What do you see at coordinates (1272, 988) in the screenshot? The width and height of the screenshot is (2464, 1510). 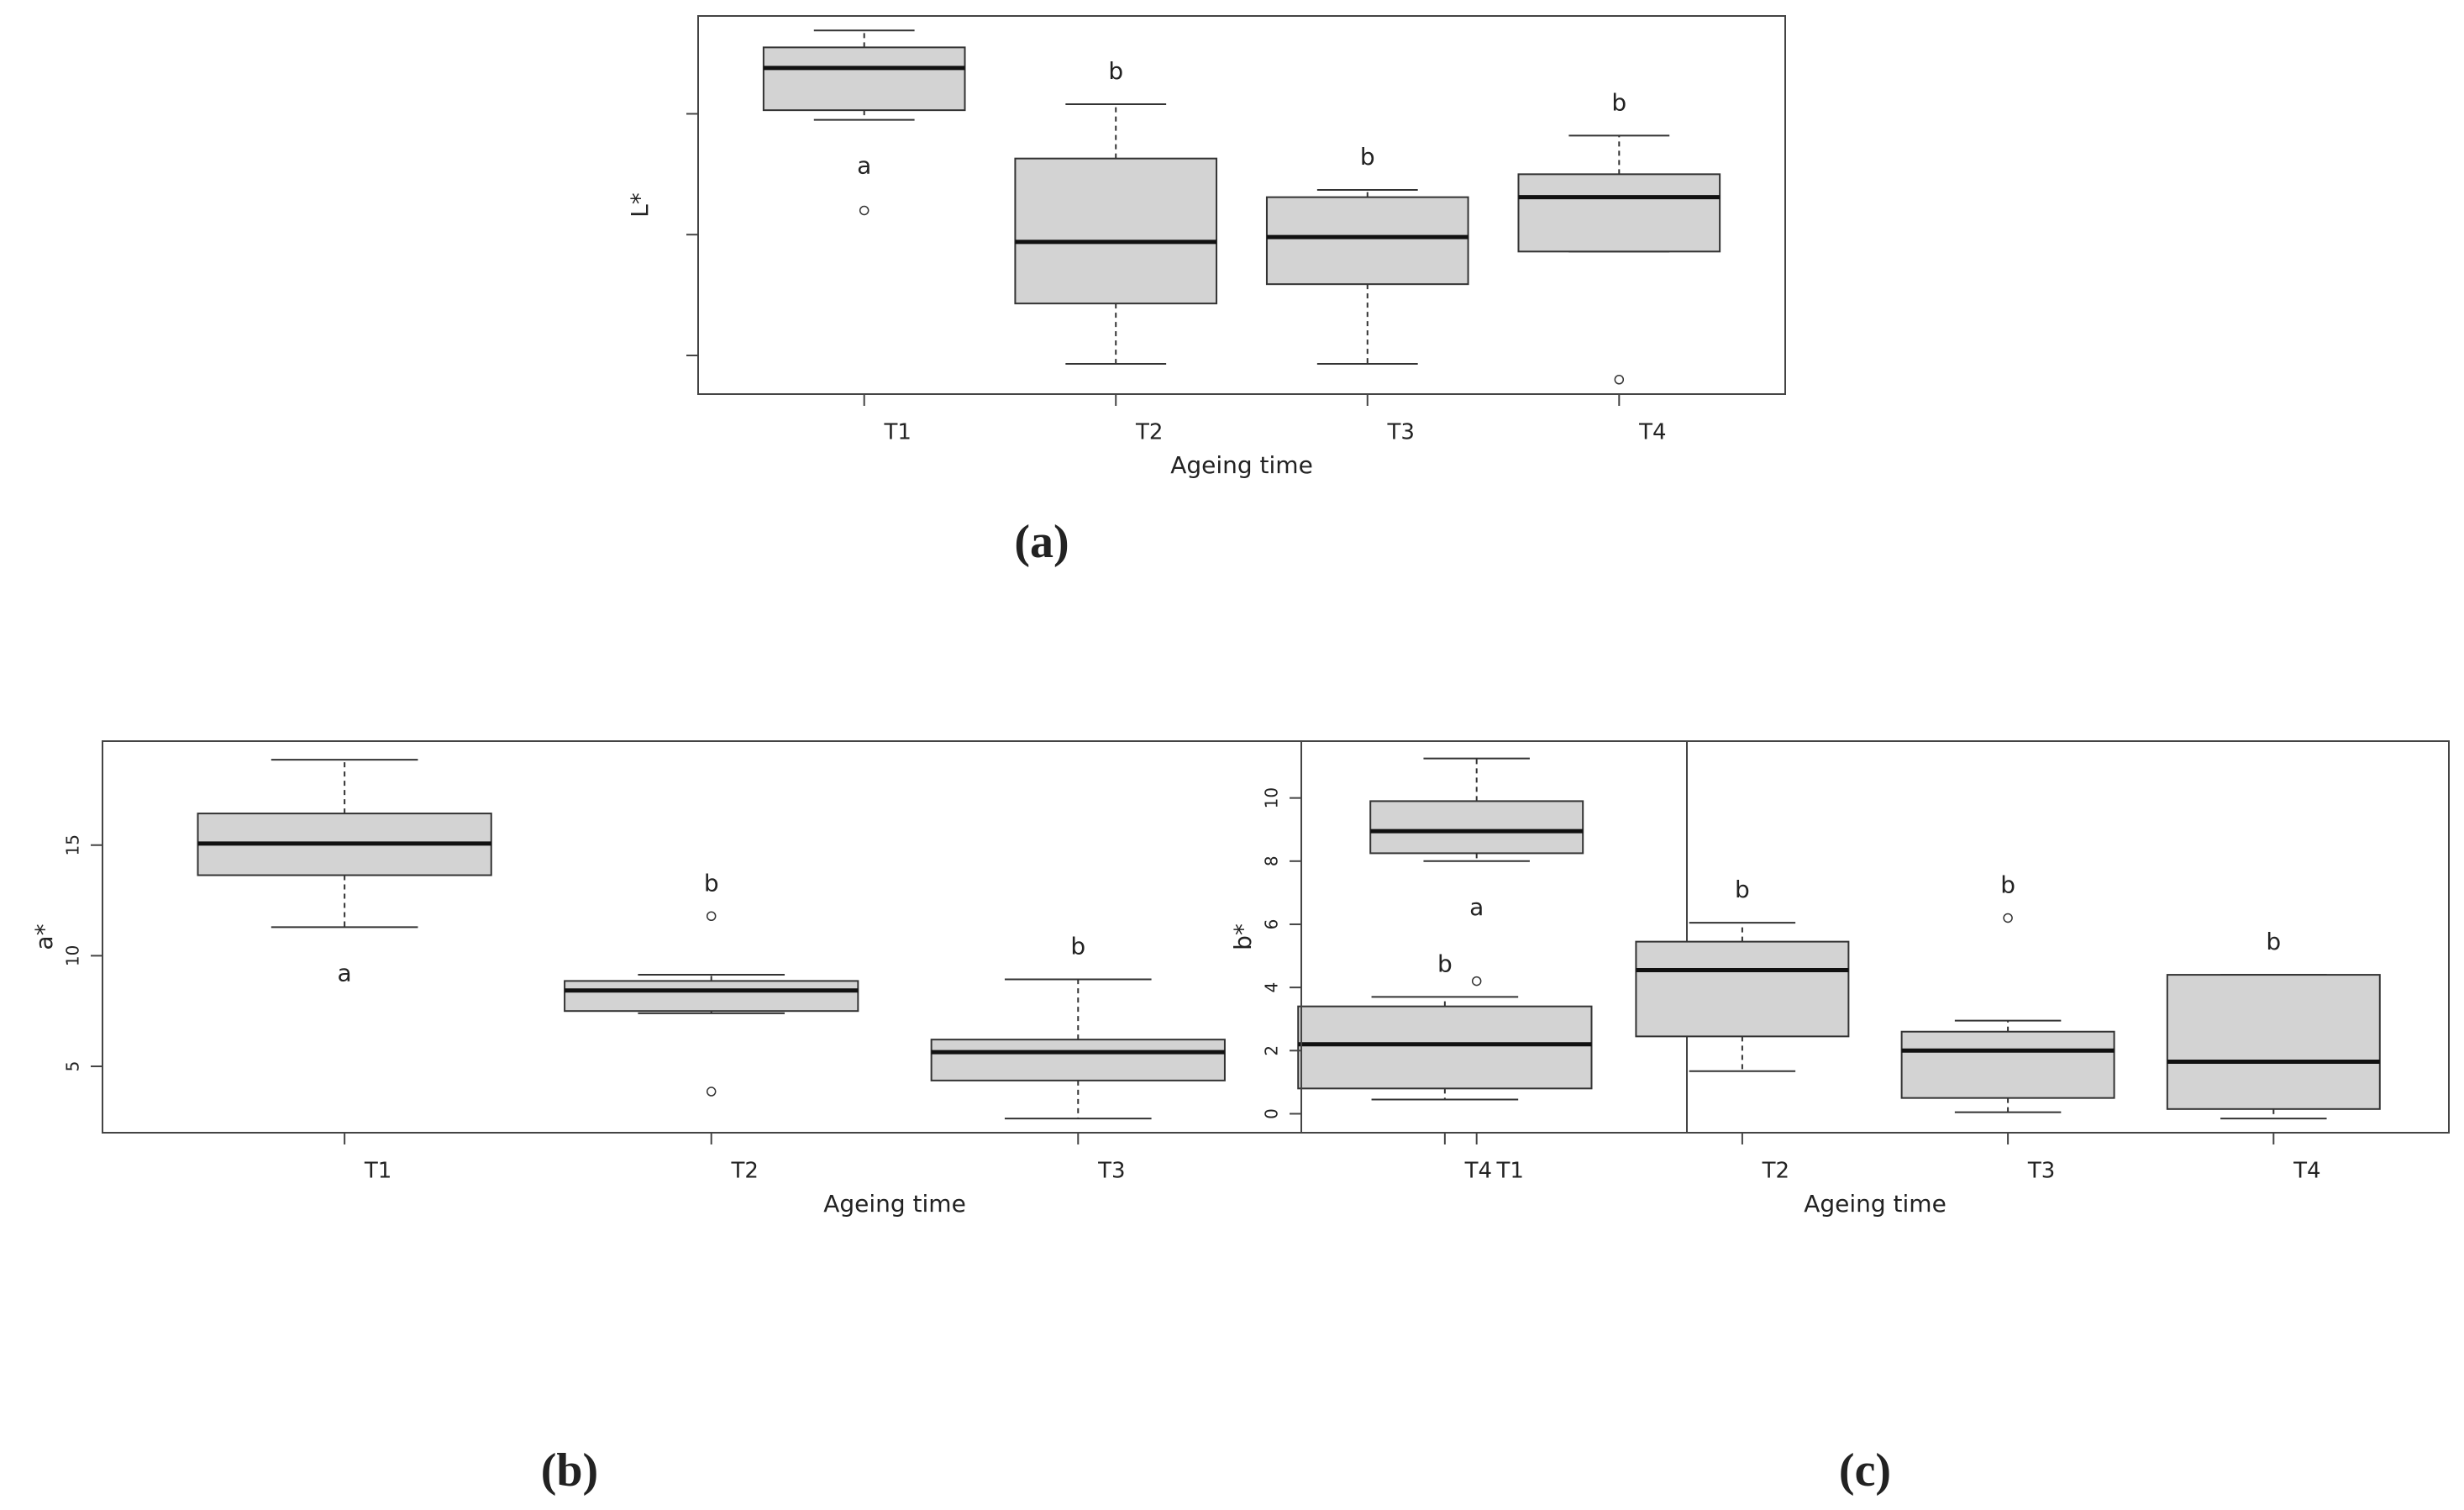 I see `y-tick-label: 4` at bounding box center [1272, 988].